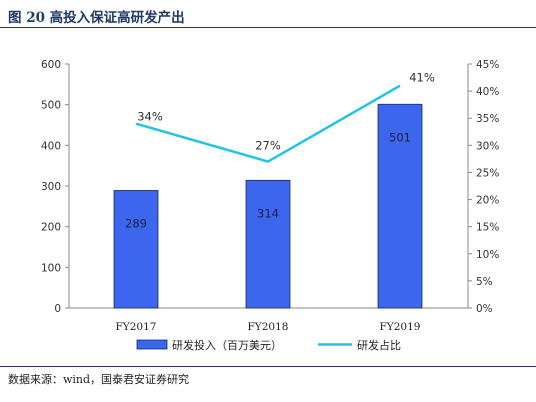 The image size is (536, 402). I want to click on y-right-tick-label: 5%, so click(484, 282).